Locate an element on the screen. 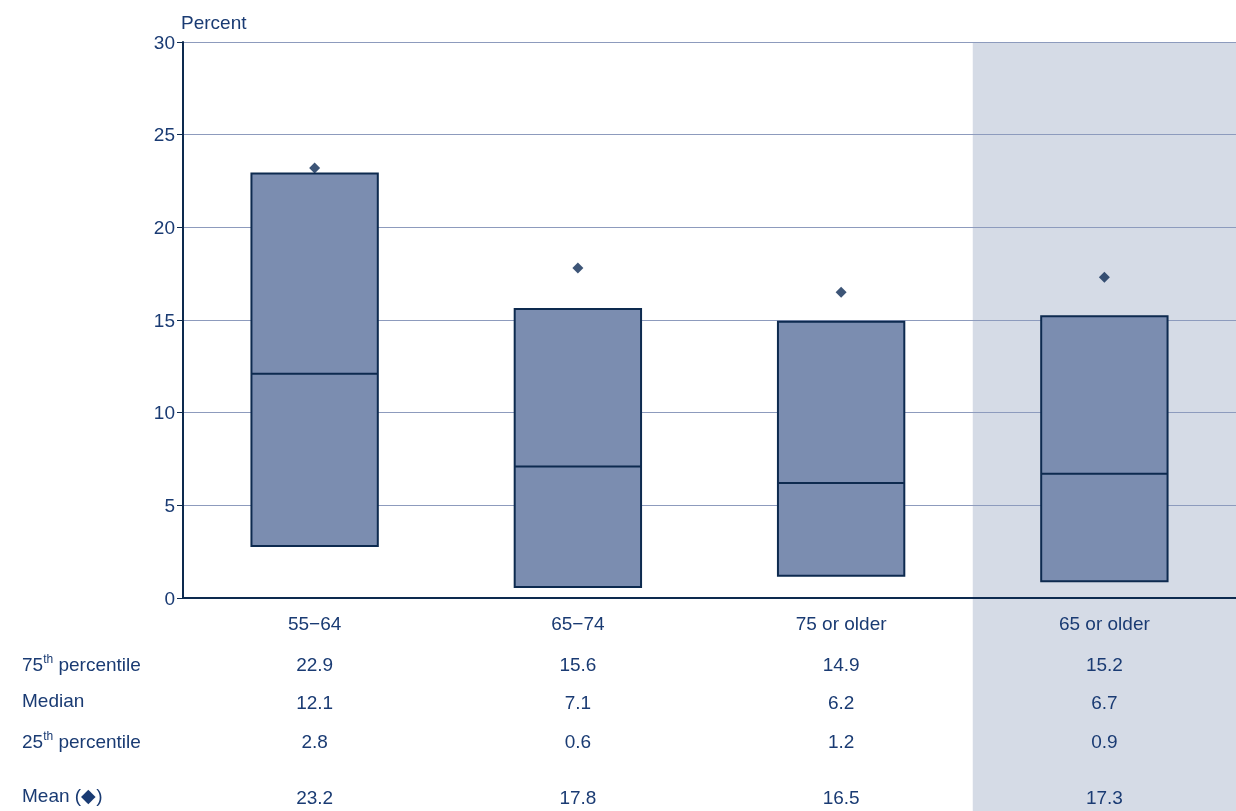 This screenshot has width=1236, height=811. text: Median is located at coordinates (53, 700).